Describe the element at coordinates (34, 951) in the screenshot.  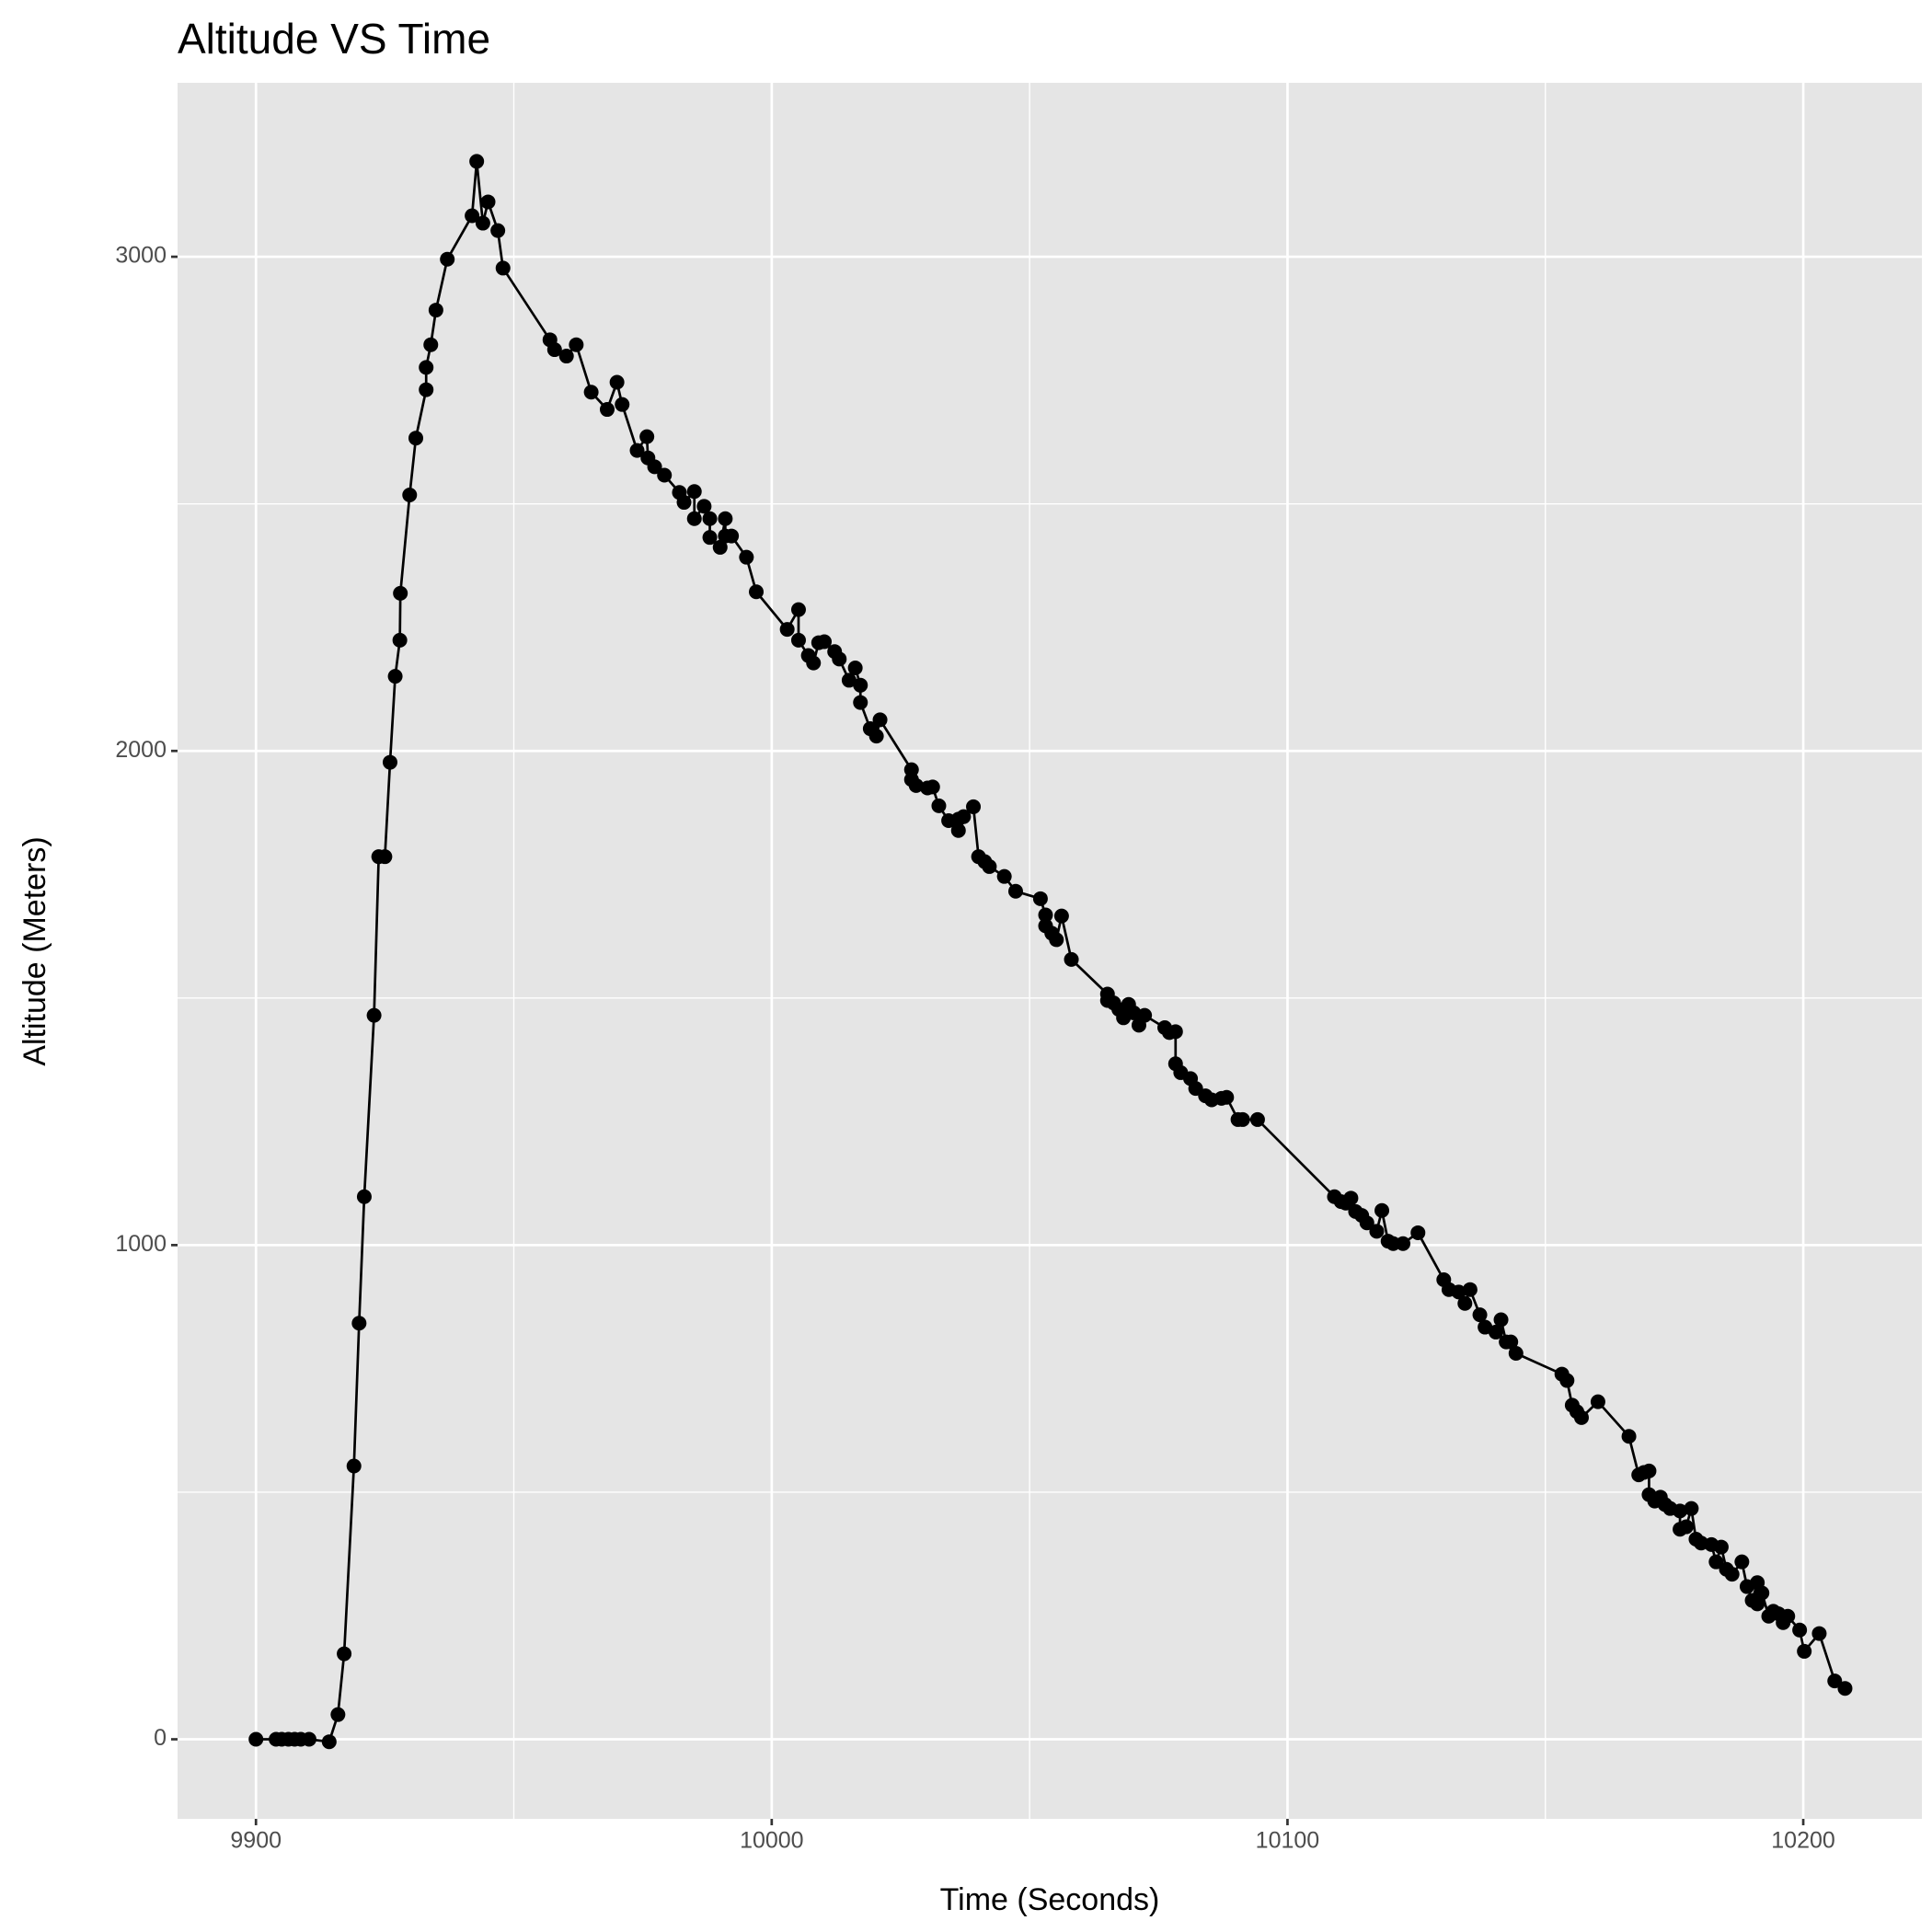
I see `y-axis-title: Altitude (Meters)` at that location.